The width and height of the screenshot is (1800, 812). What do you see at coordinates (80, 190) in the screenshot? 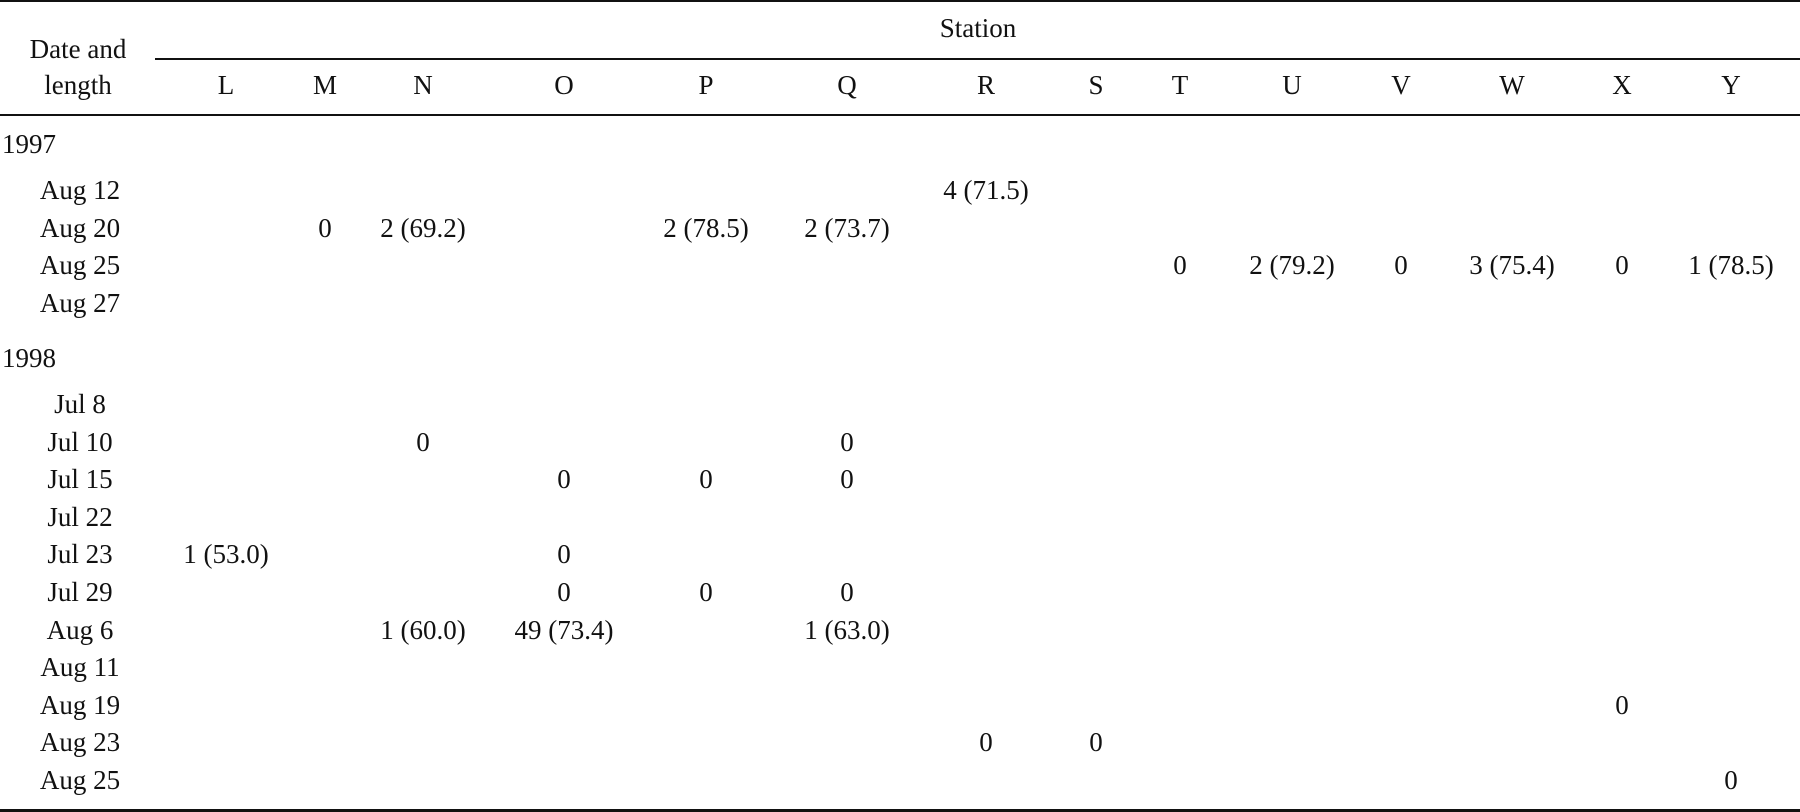
I see `row-date: Aug 12` at bounding box center [80, 190].